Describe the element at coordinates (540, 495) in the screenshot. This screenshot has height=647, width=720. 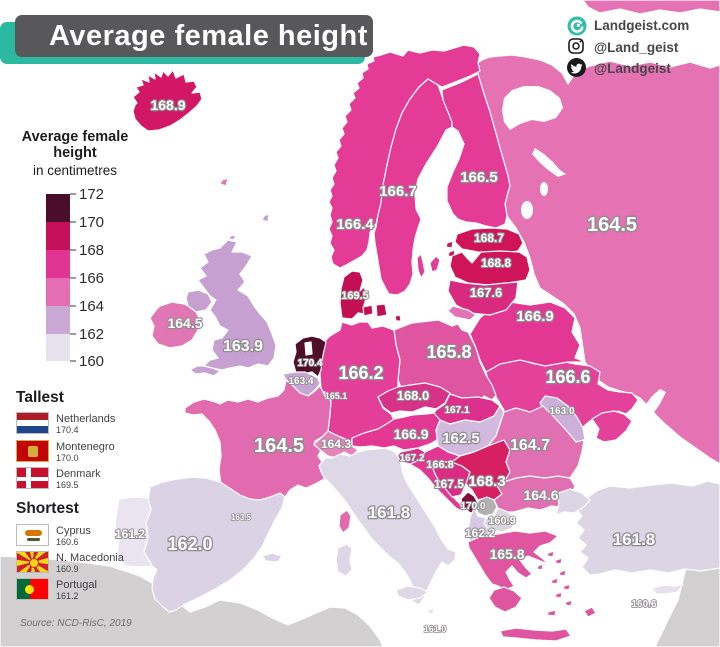
I see `svg-text: 164.6` at that location.